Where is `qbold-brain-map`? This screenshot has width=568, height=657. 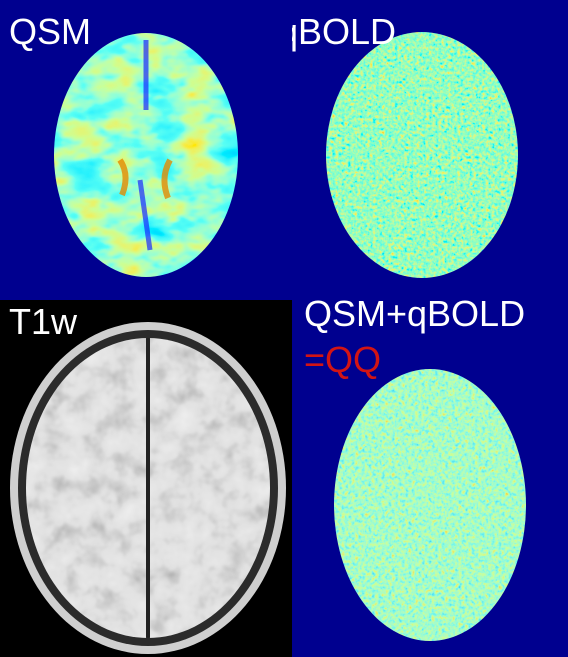
qbold-brain-map is located at coordinates (422, 155).